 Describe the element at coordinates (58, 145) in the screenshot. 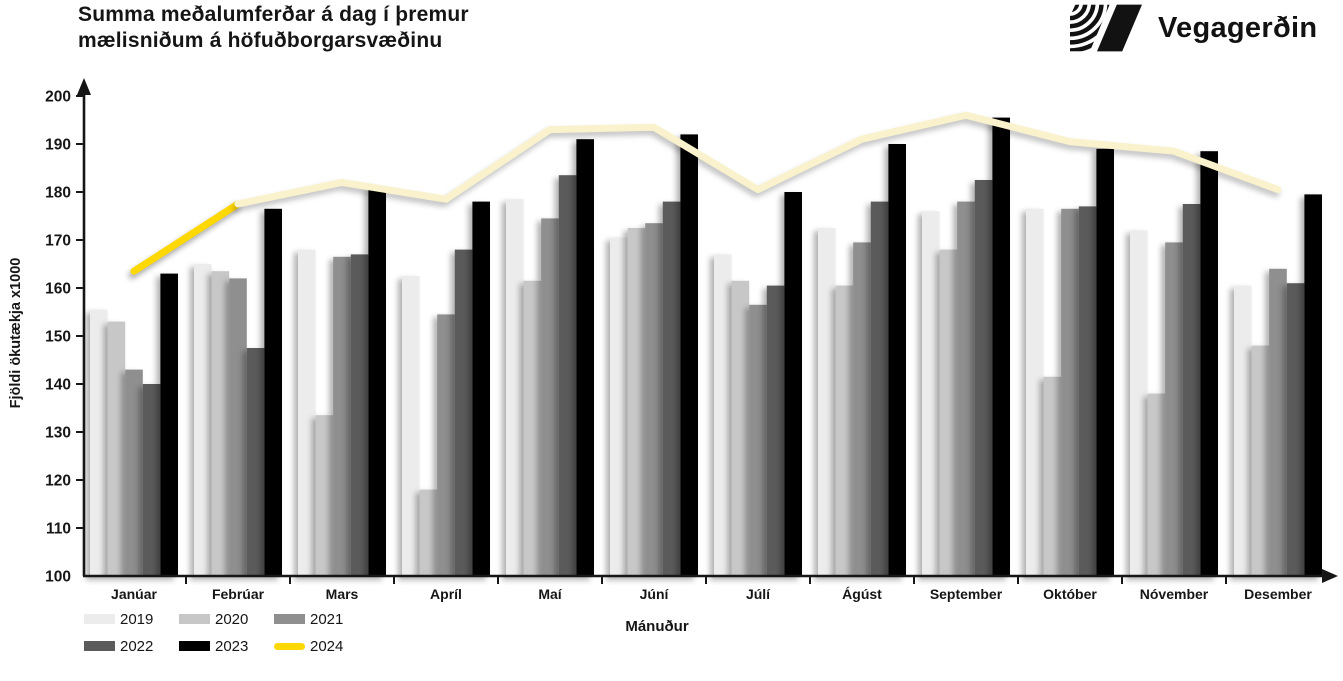

I see `y-tick-label-190: 190` at that location.